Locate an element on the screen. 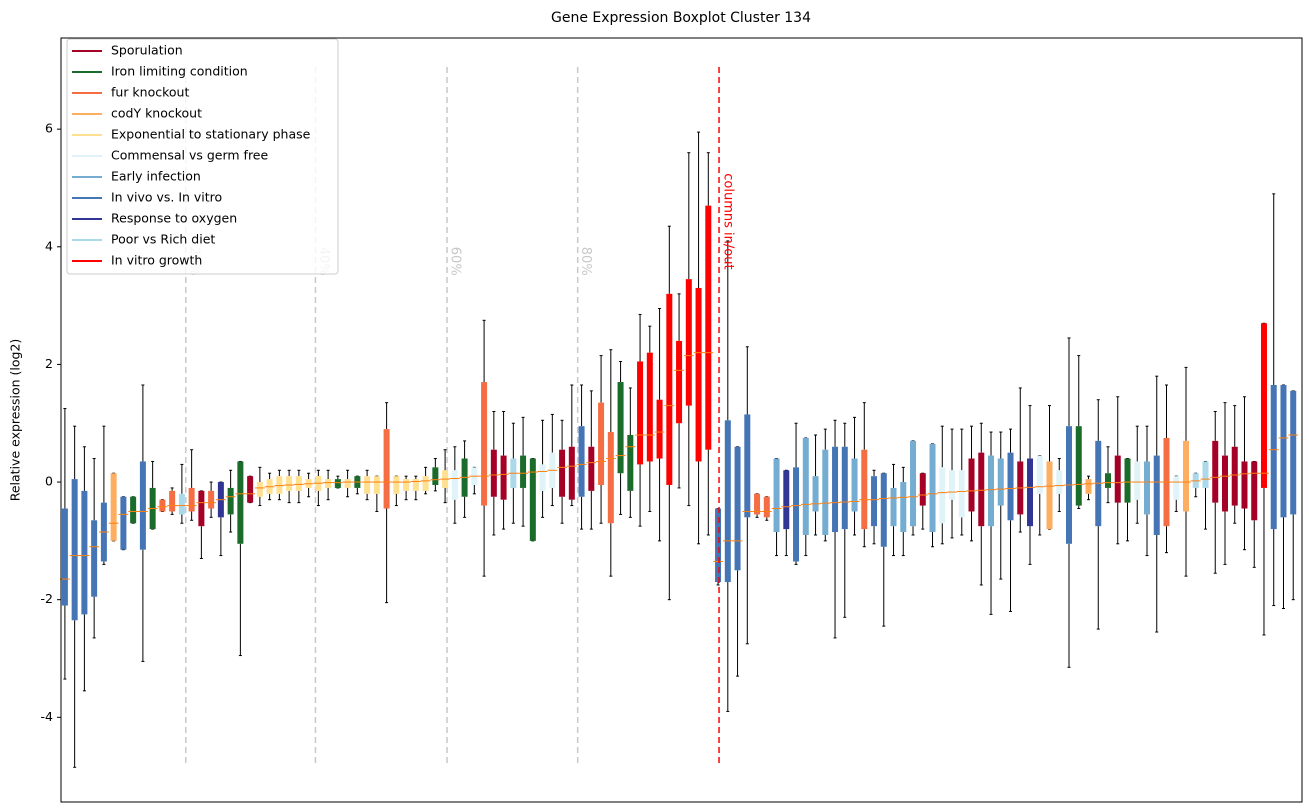 The height and width of the screenshot is (812, 1309). y-tick-label: 6 is located at coordinates (49, 128).